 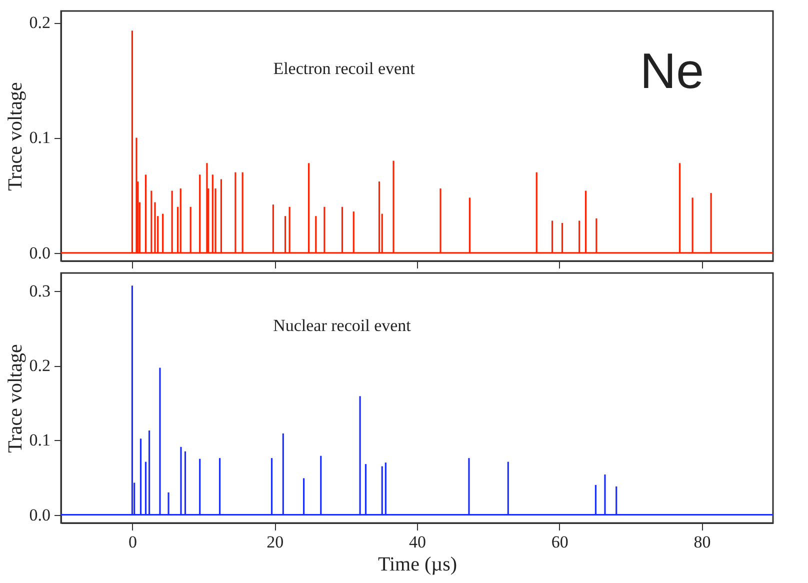 I want to click on annotation: Ne, so click(x=672, y=71).